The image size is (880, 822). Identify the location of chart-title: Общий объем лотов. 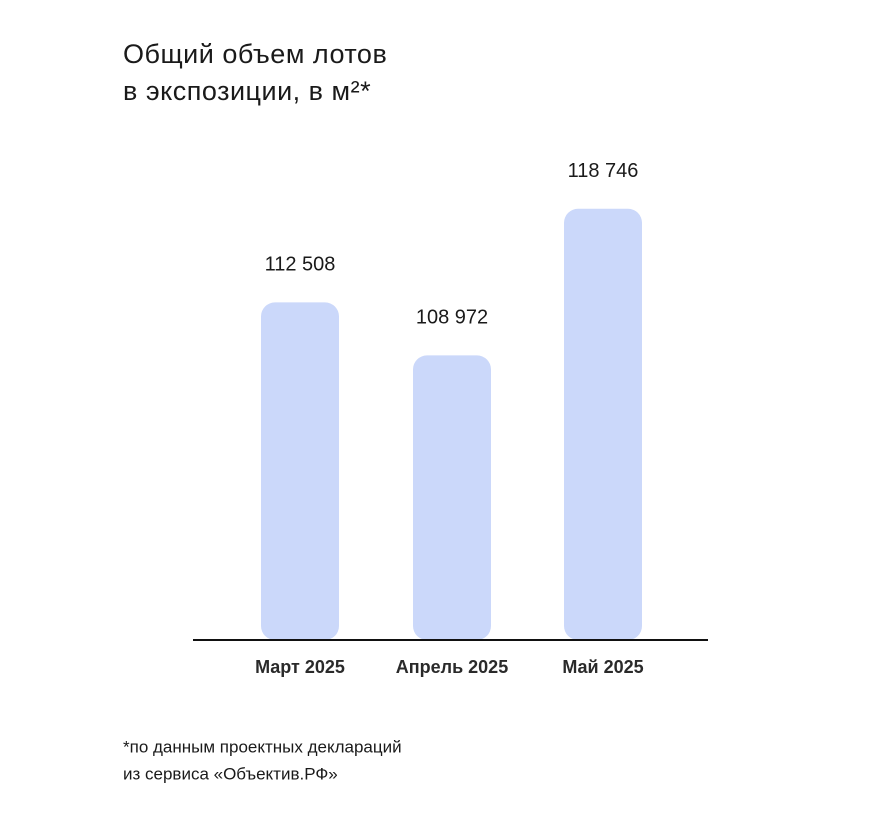
(255, 54).